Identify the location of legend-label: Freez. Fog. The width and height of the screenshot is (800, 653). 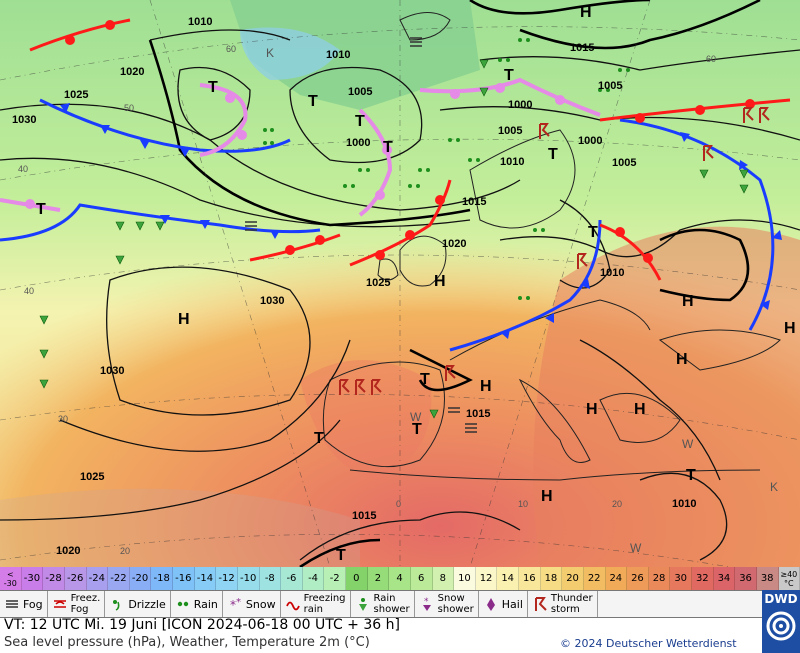
(85, 604).